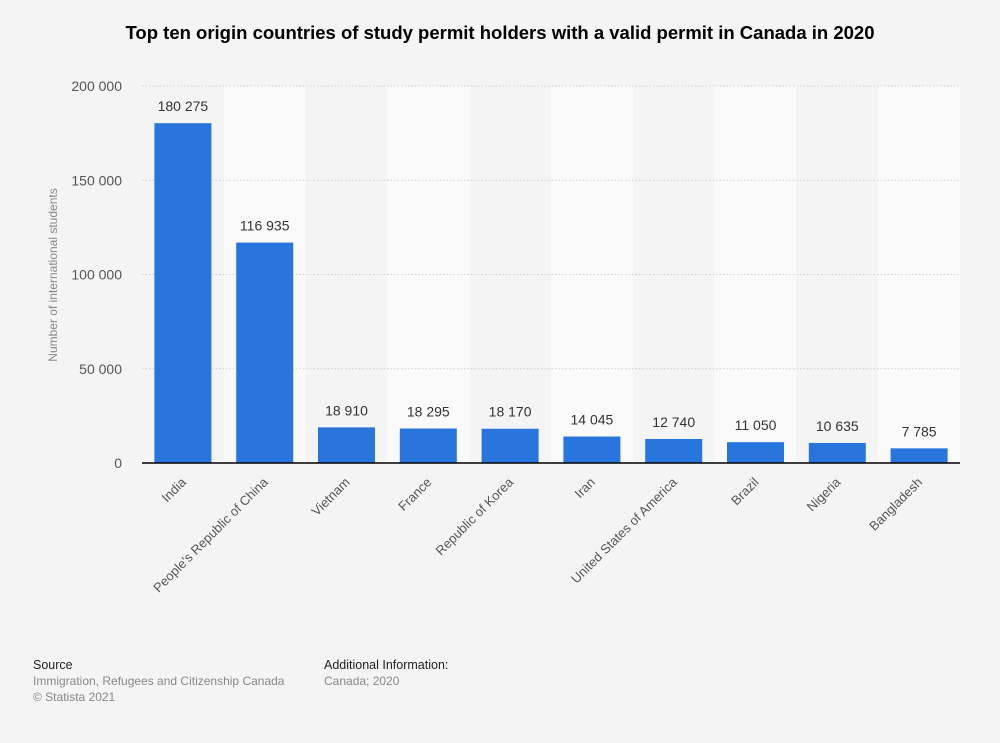 The width and height of the screenshot is (1000, 743). I want to click on data-label: 12 740, so click(673, 422).